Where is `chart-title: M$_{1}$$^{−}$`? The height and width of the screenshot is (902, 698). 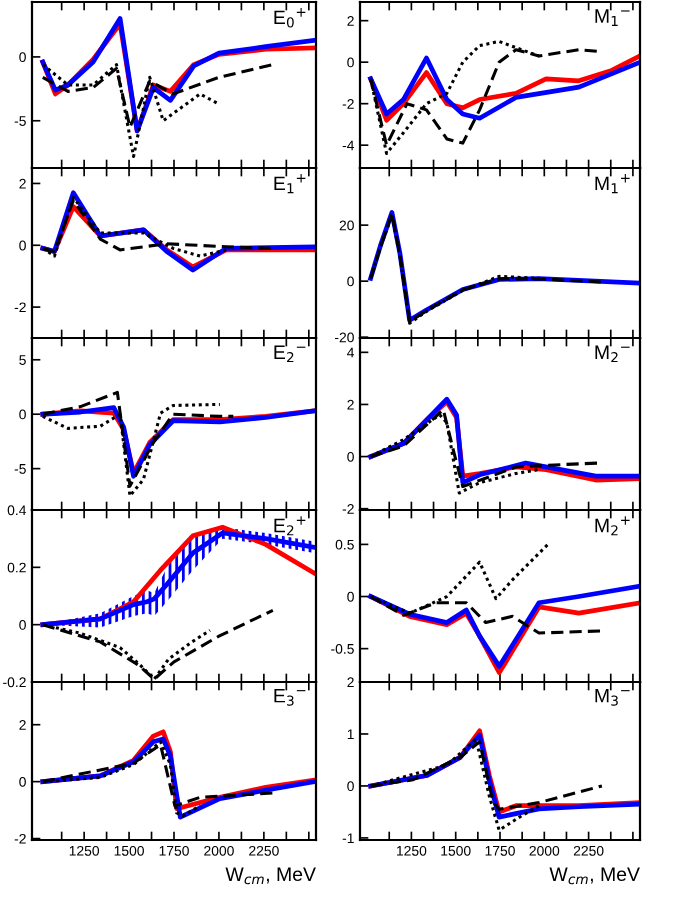 chart-title: M$_{1}$$^{−}$ is located at coordinates (612, 17).